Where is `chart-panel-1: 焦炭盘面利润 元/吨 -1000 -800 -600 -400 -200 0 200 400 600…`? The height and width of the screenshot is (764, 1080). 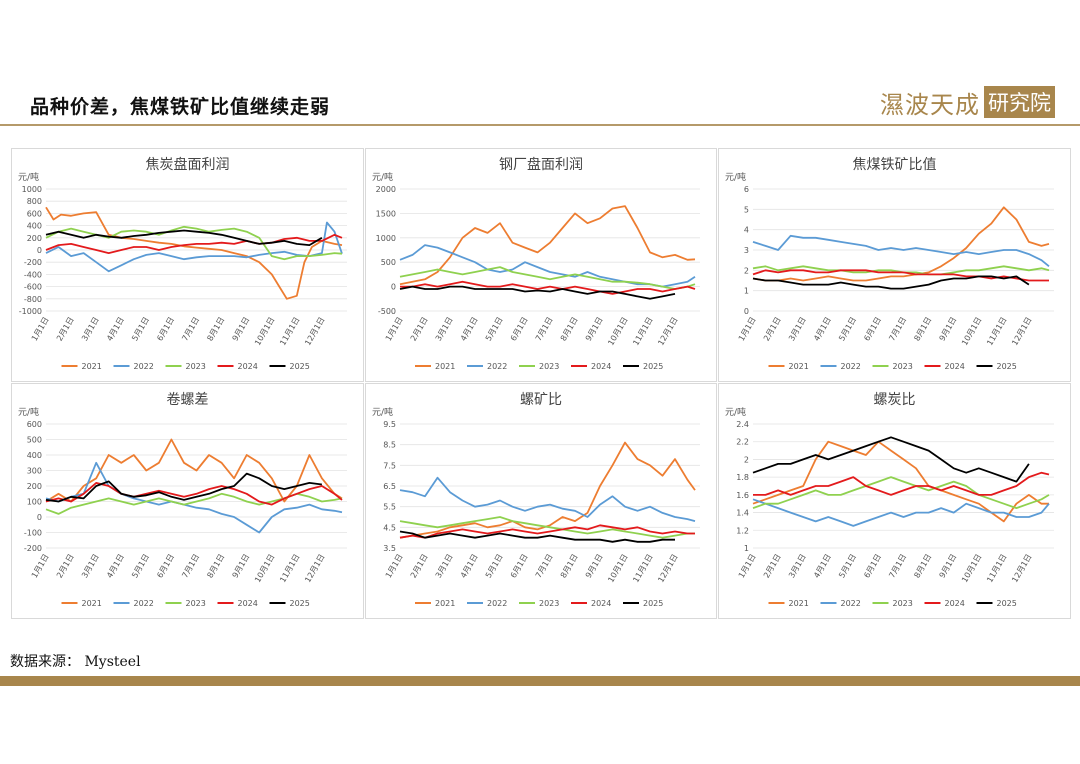 chart-panel-1: 焦炭盘面利润 元/吨 -1000 -800 -600 -400 -200 0 200 400 600… is located at coordinates (187, 265).